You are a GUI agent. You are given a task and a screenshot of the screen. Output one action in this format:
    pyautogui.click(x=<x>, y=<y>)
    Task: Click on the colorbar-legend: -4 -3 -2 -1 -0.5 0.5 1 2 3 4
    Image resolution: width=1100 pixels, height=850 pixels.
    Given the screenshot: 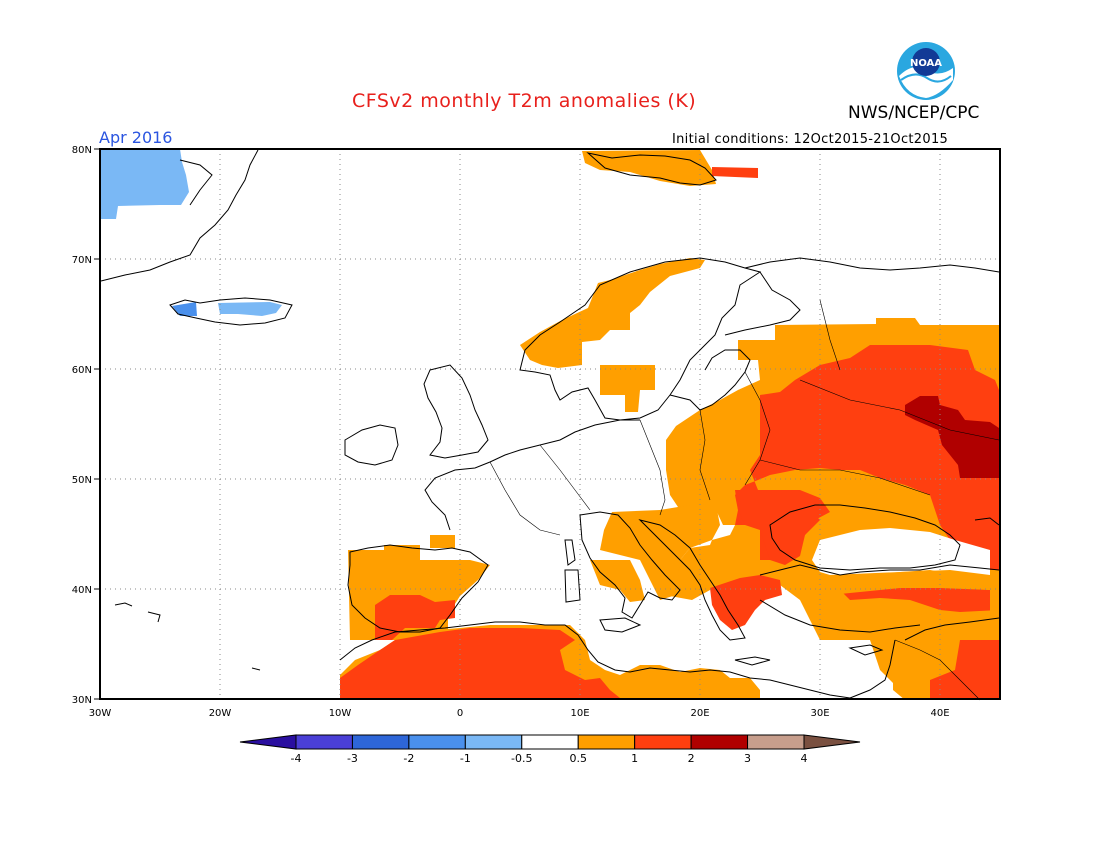 What is the action you would take?
    pyautogui.click(x=550, y=749)
    